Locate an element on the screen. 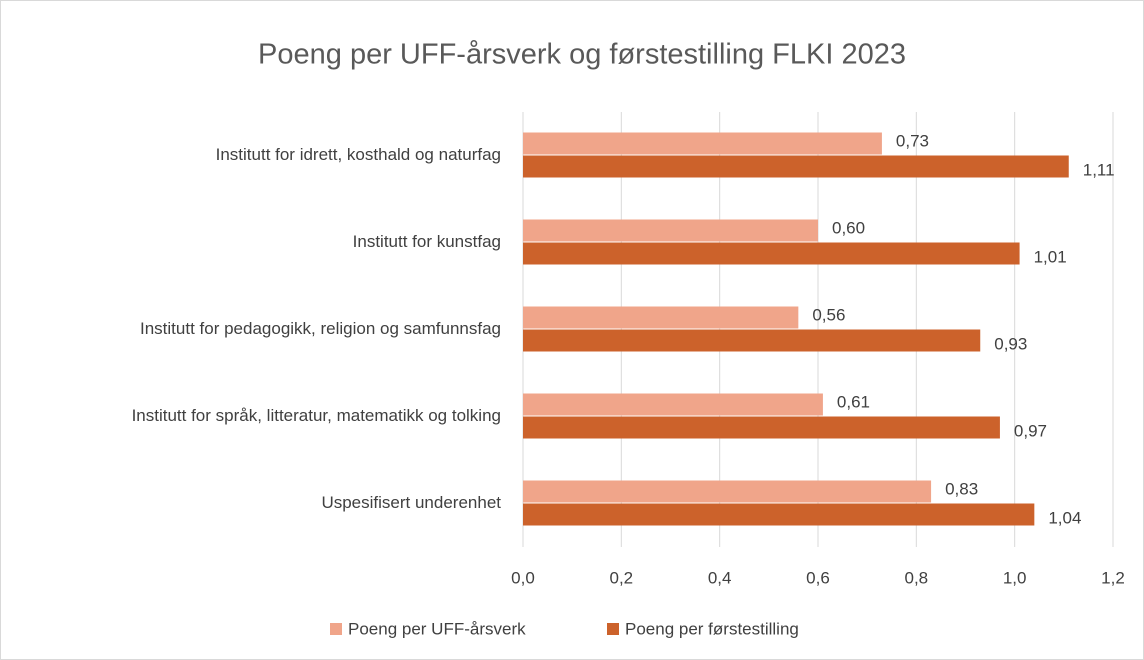 This screenshot has width=1144, height=660. x-tick-label: 0,0 is located at coordinates (523, 577).